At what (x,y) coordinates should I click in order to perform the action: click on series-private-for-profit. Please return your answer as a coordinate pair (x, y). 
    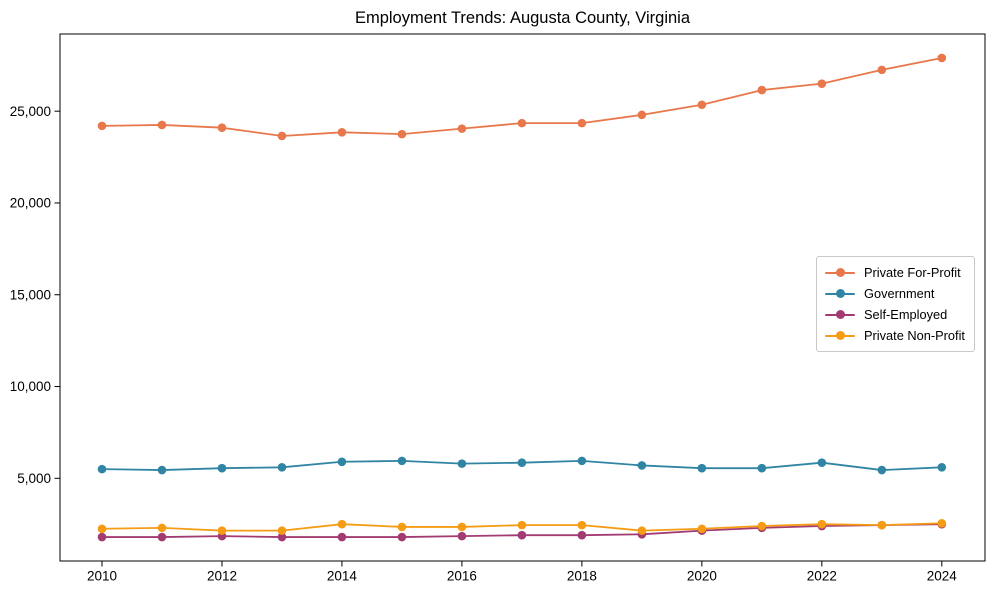
    Looking at the image, I should click on (522, 97).